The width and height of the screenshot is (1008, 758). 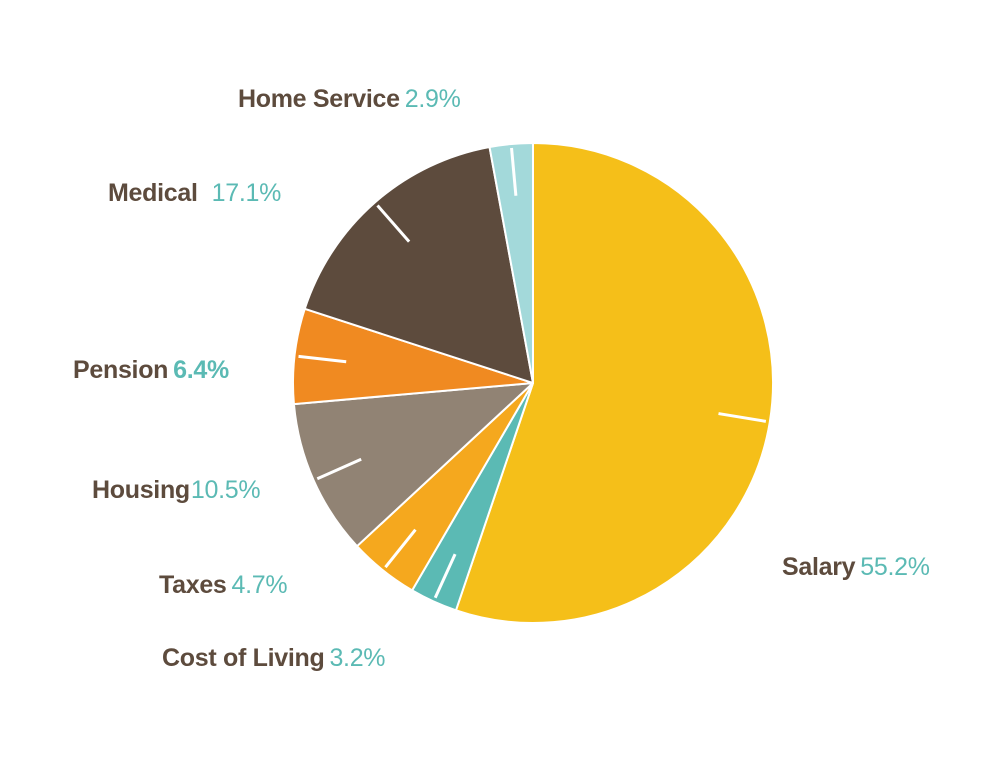 I want to click on slice-value-home-service: 2.9%, so click(x=432, y=99).